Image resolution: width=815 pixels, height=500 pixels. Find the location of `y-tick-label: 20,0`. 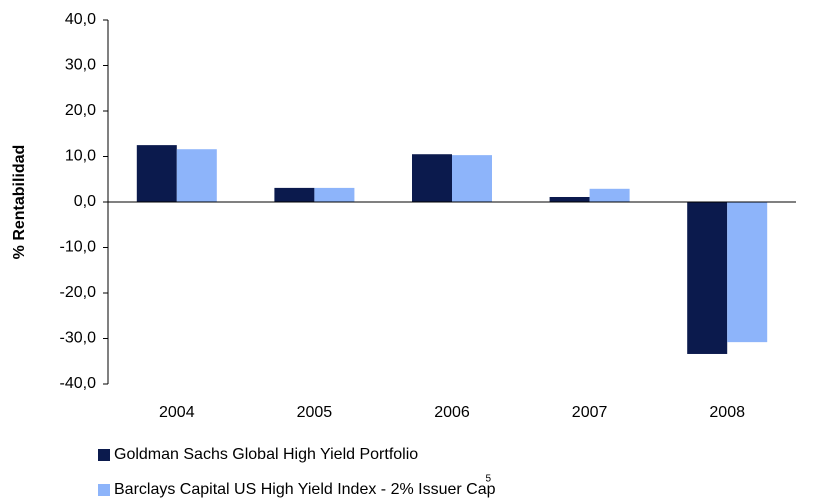

y-tick-label: 20,0 is located at coordinates (80, 110).